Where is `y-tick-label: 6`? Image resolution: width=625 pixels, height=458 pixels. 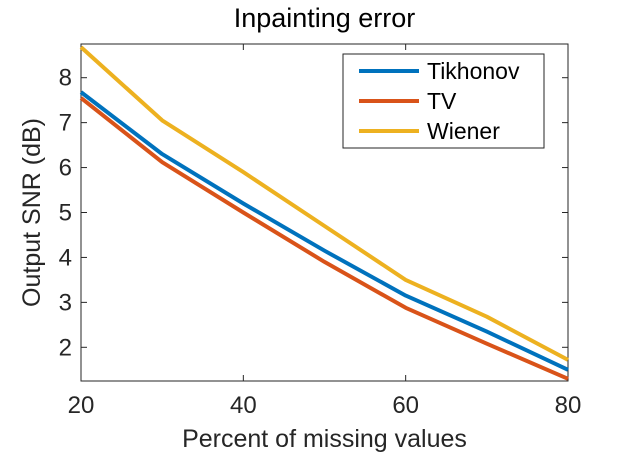
y-tick-label: 6 is located at coordinates (65, 168).